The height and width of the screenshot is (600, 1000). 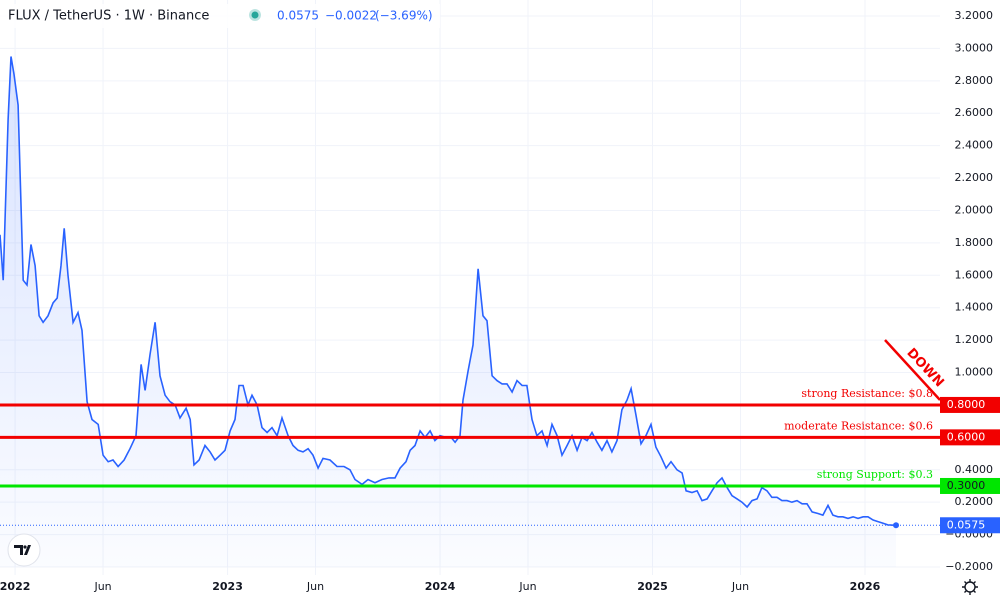 I want to click on y-tick-label: 3.0000, so click(x=974, y=47).